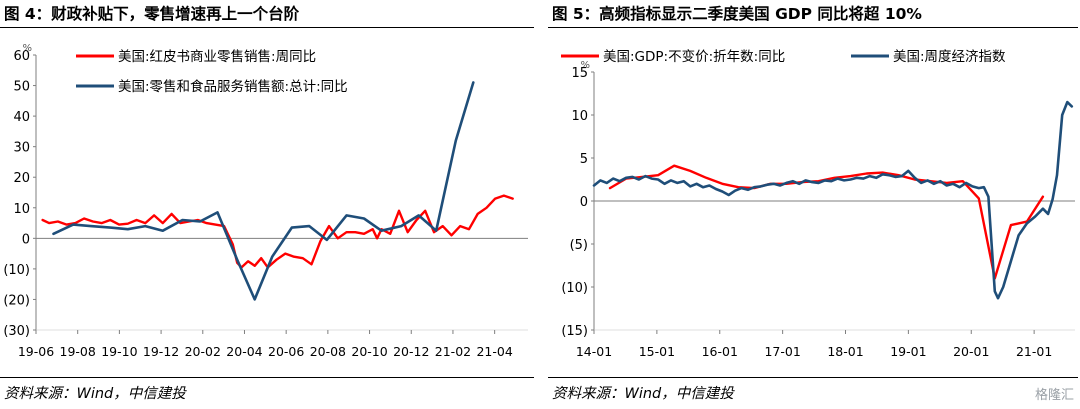 This screenshot has width=1080, height=409. I want to click on x-tick-label: 20-10, so click(369, 351).